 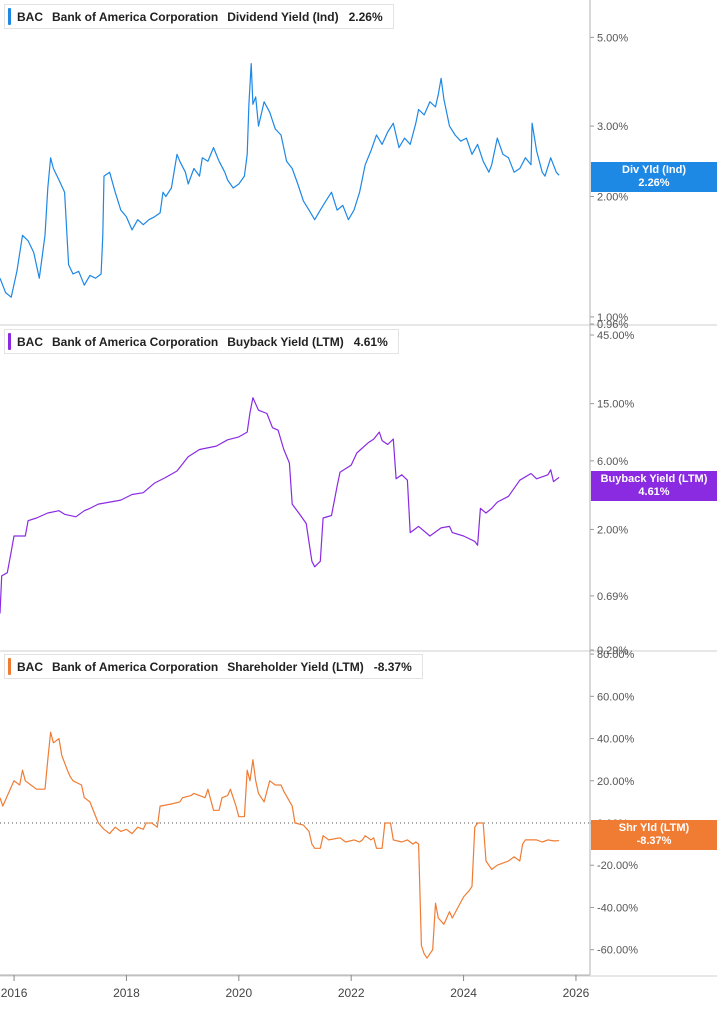 I want to click on x-tick-label: 2022, so click(x=351, y=993).